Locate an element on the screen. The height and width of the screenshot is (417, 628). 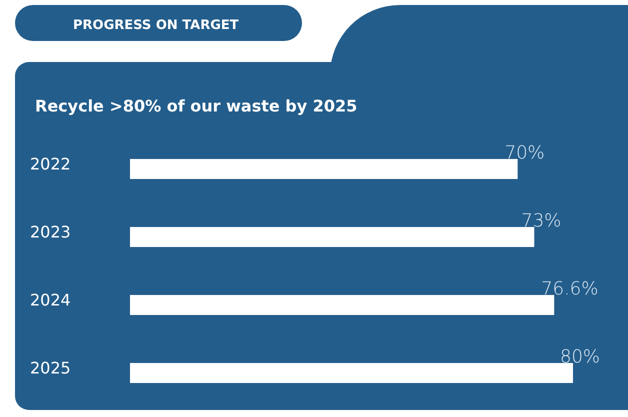
y-tick-label: 2024 is located at coordinates (50, 300).